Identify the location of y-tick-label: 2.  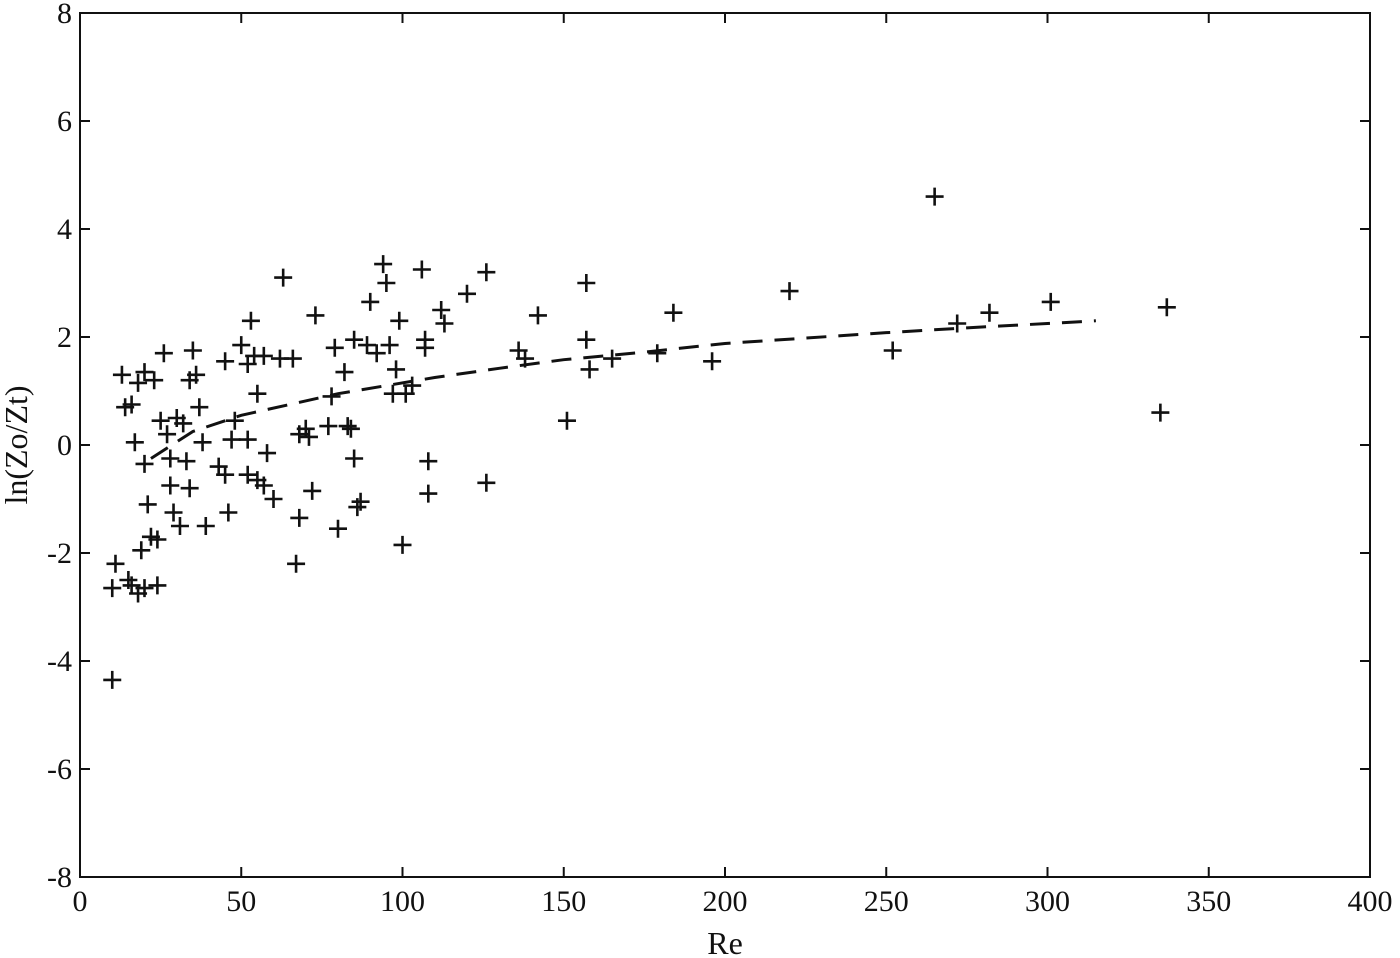
(64, 337).